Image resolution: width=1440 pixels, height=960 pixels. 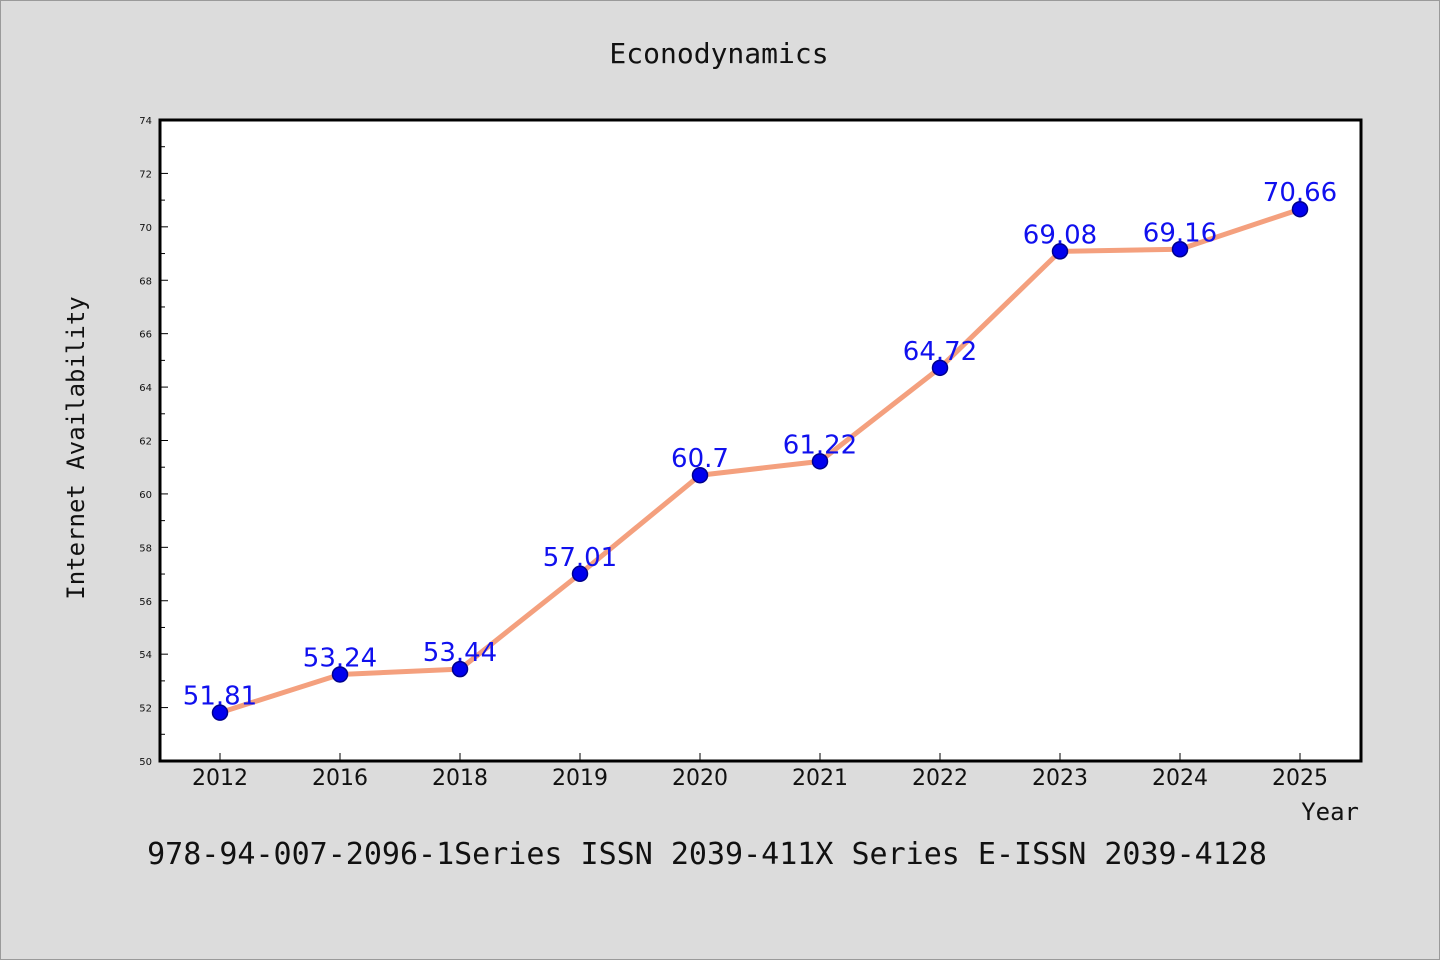 What do you see at coordinates (1300, 778) in the screenshot?
I see `x-tick-label: 2025` at bounding box center [1300, 778].